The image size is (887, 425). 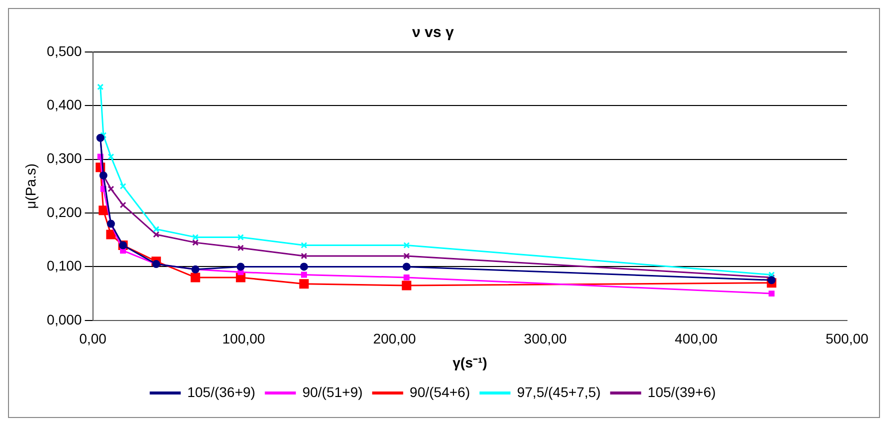 I want to click on x-tick-label: 0,00, so click(x=93, y=338).